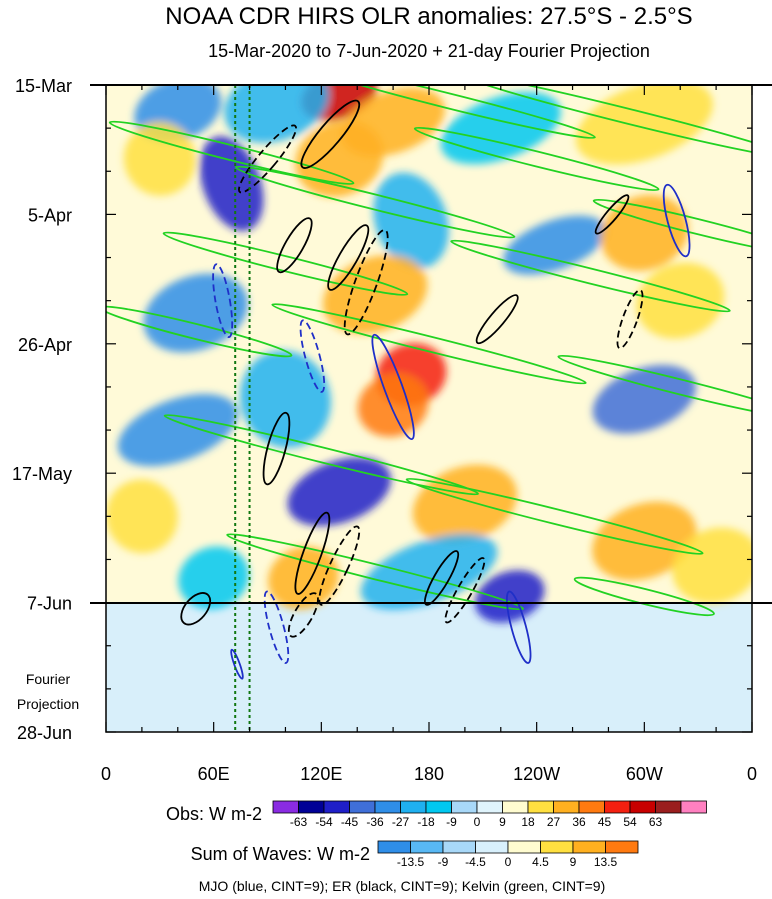 This screenshot has width=772, height=899. What do you see at coordinates (605, 822) in the screenshot?
I see `obs-colorbar-level: 45` at bounding box center [605, 822].